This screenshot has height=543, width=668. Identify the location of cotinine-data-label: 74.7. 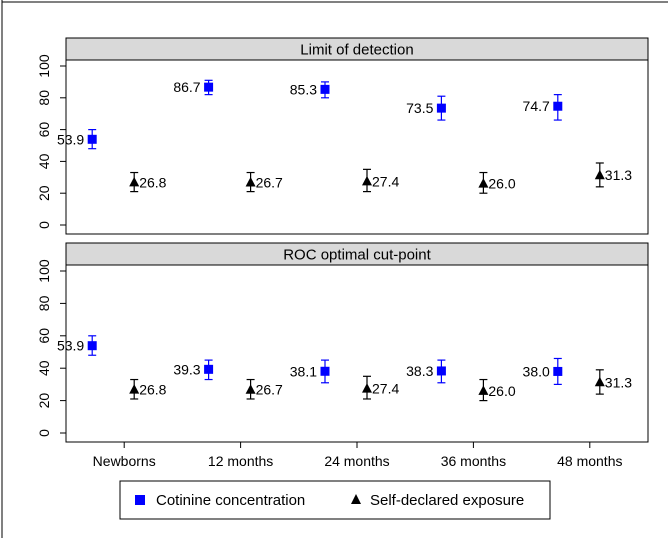
(536, 106).